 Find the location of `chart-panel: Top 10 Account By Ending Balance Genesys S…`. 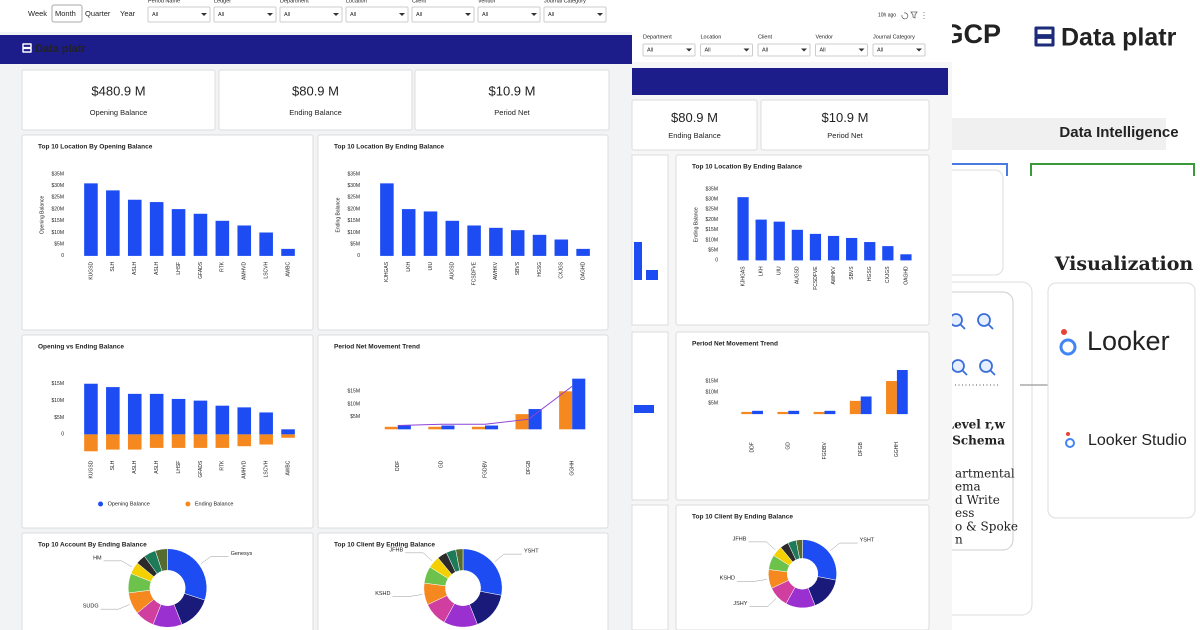

chart-panel: Top 10 Account By Ending Balance Genesys S… is located at coordinates (167, 581).